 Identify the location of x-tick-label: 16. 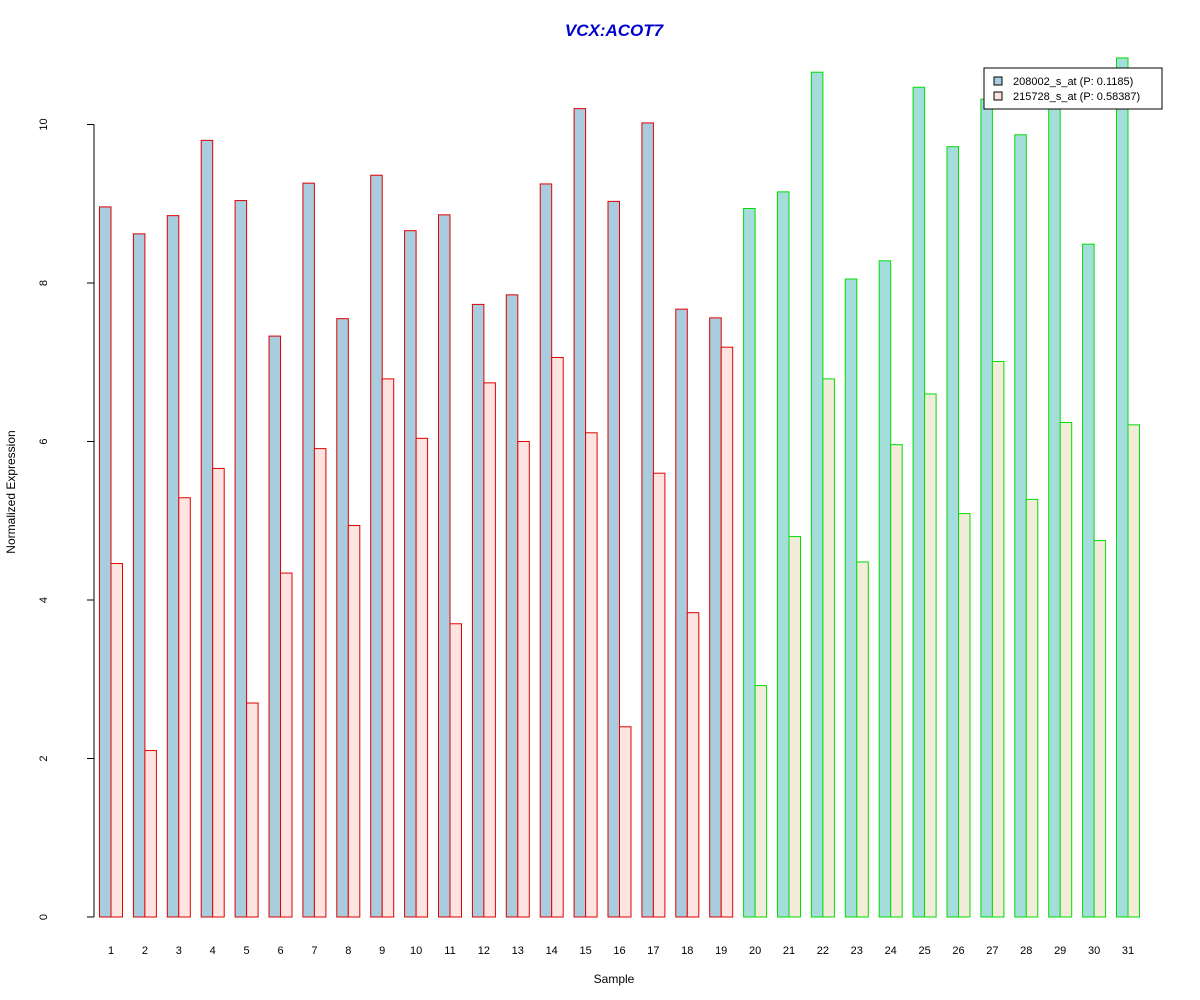
(619, 951).